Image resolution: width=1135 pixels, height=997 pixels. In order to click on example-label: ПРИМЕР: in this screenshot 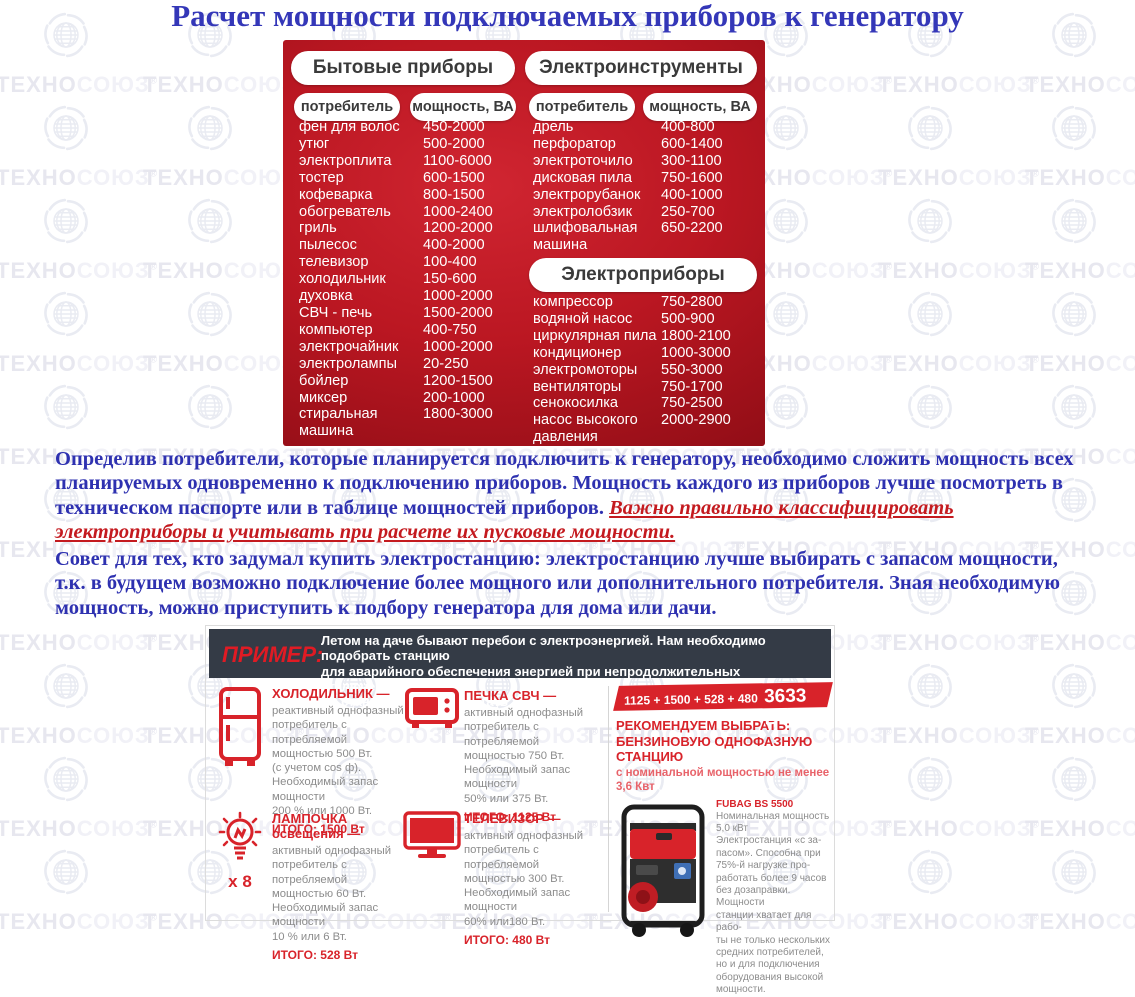, I will do `click(273, 654)`.